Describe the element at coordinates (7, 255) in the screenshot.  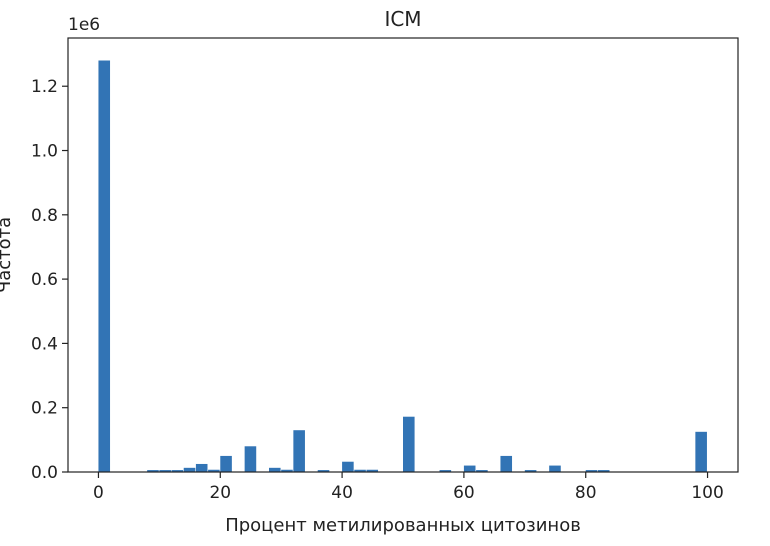
I see `y-axis-label: Частота` at that location.